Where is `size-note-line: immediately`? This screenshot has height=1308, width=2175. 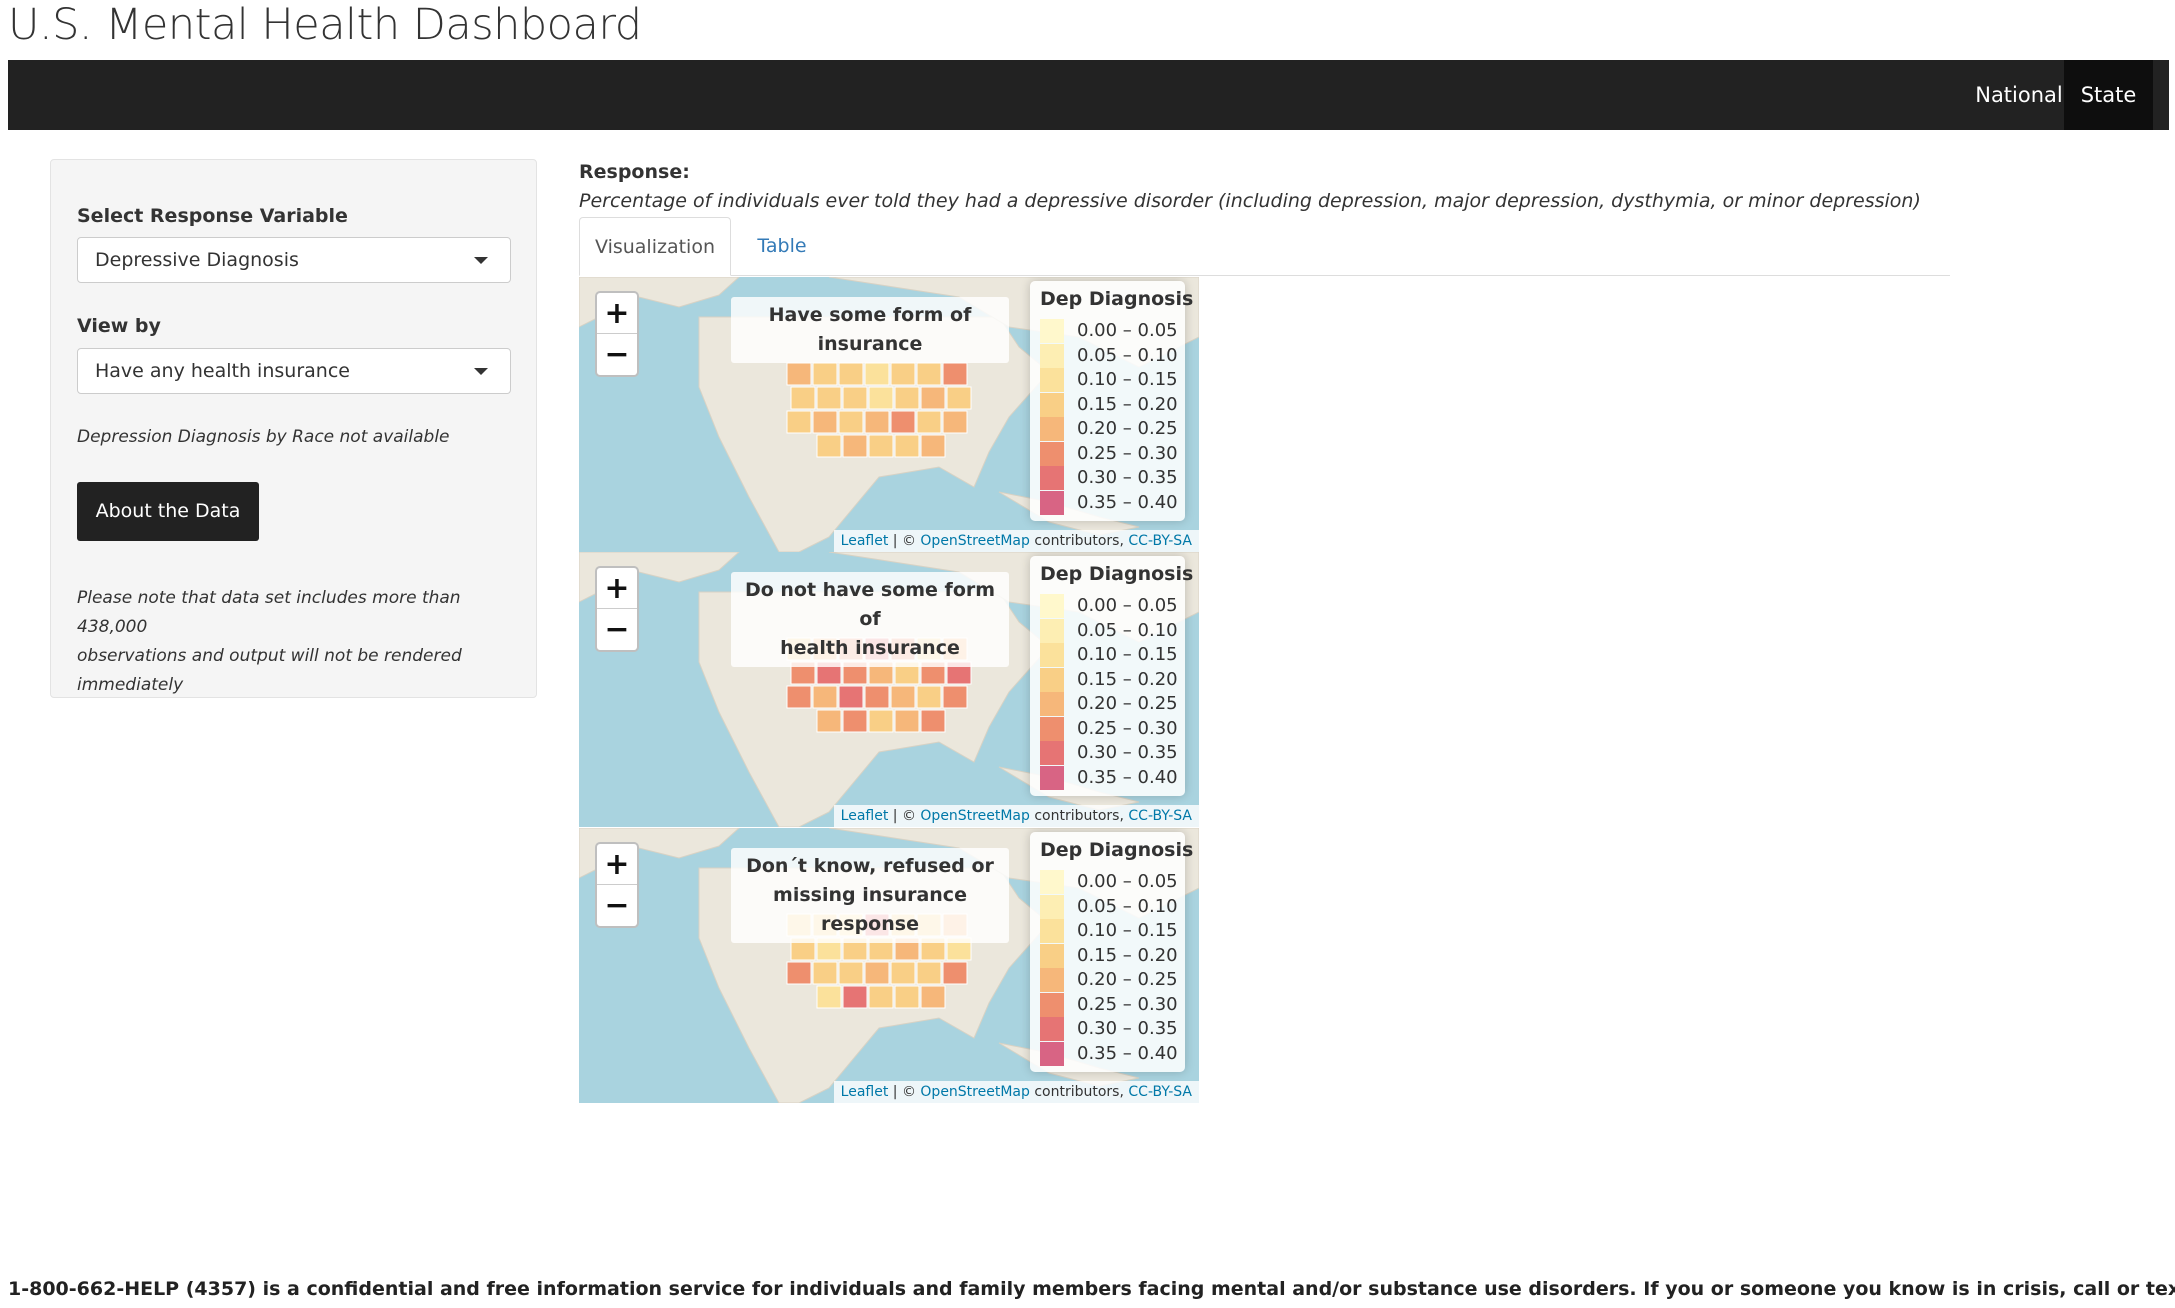
size-note-line: immediately is located at coordinates (130, 685).